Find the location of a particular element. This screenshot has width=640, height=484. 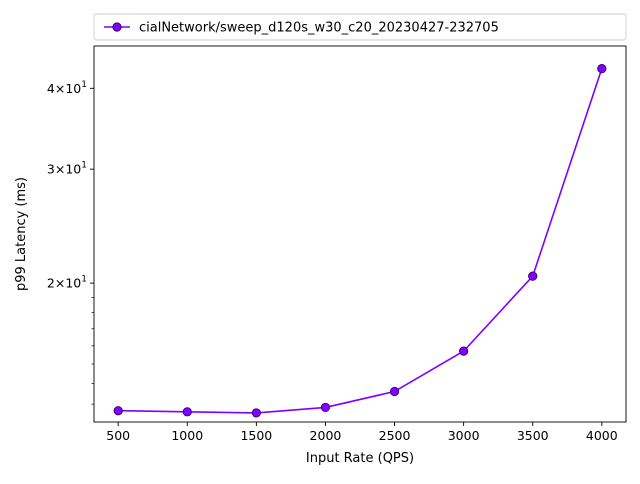

y-tick-label: 4×101 is located at coordinates (67, 88).